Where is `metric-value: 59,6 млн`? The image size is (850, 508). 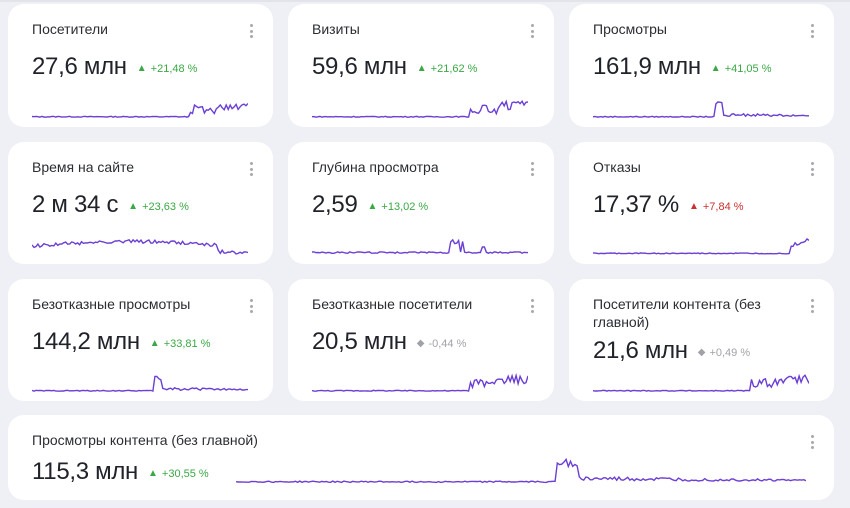
metric-value: 59,6 млн is located at coordinates (359, 66).